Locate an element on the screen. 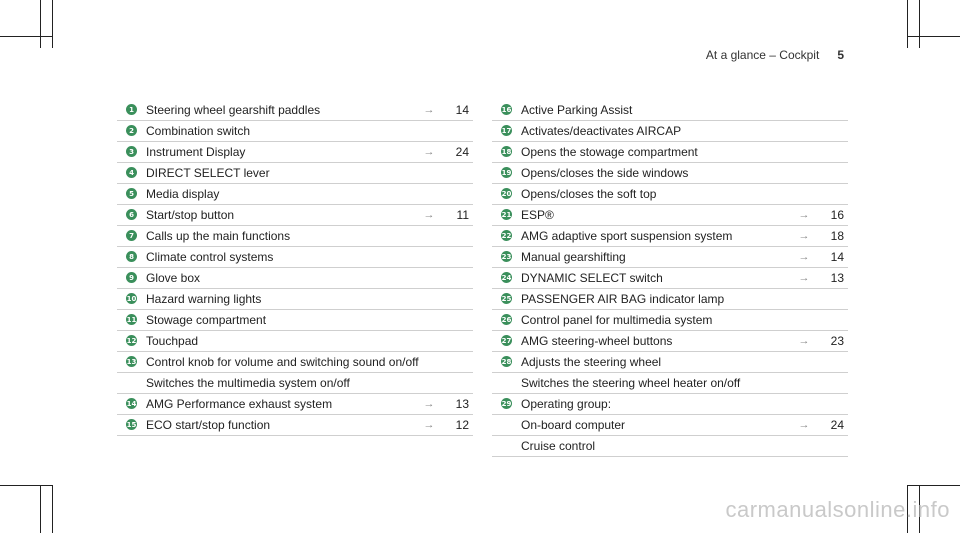  legend-row: 17 Activates/deactivates AIRCAP is located at coordinates (670, 131).